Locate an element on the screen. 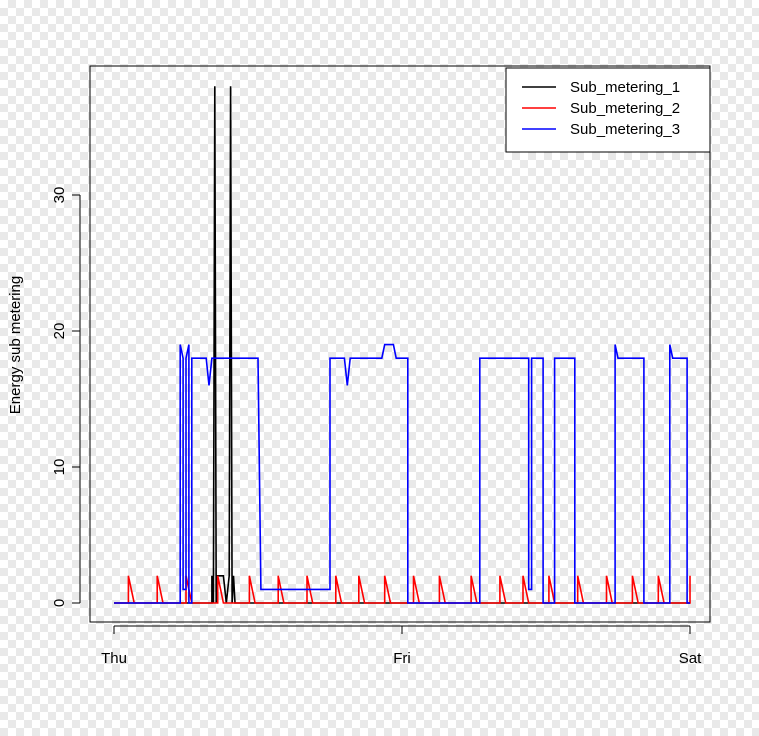 The width and height of the screenshot is (759, 736). x-axis: Thu Fri Sat is located at coordinates (401, 646).